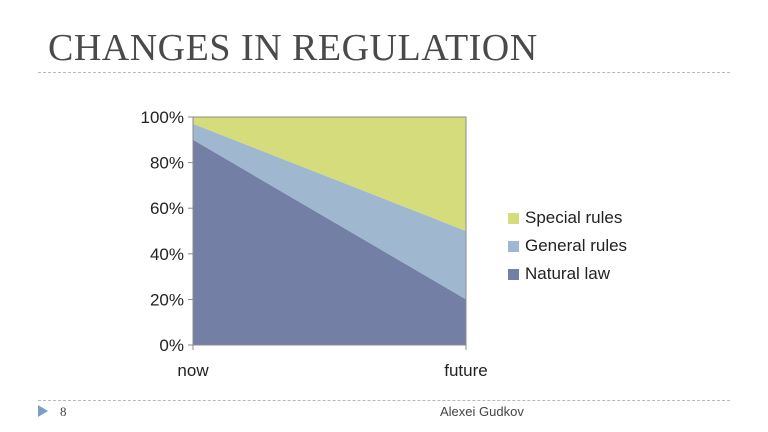 This screenshot has width=768, height=432. I want to click on legend-label: Natural law, so click(568, 273).